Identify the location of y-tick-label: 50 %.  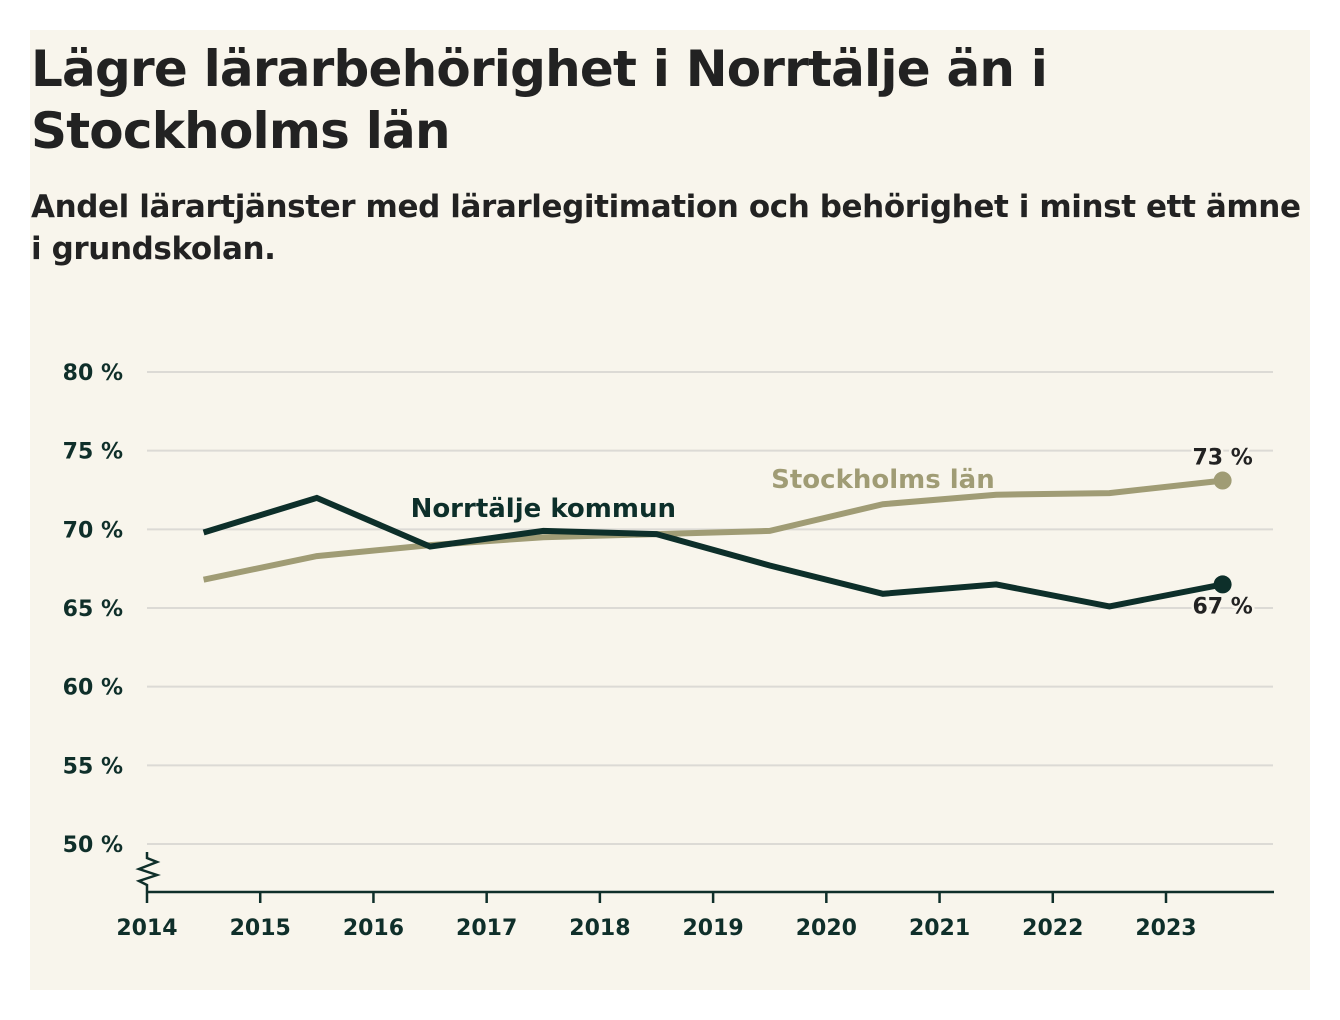
(93, 845).